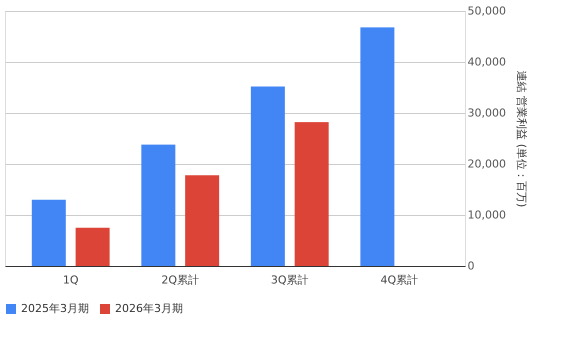 Image resolution: width=579 pixels, height=362 pixels. Describe the element at coordinates (487, 113) in the screenshot. I see `y-tick-label: 30,000` at that location.